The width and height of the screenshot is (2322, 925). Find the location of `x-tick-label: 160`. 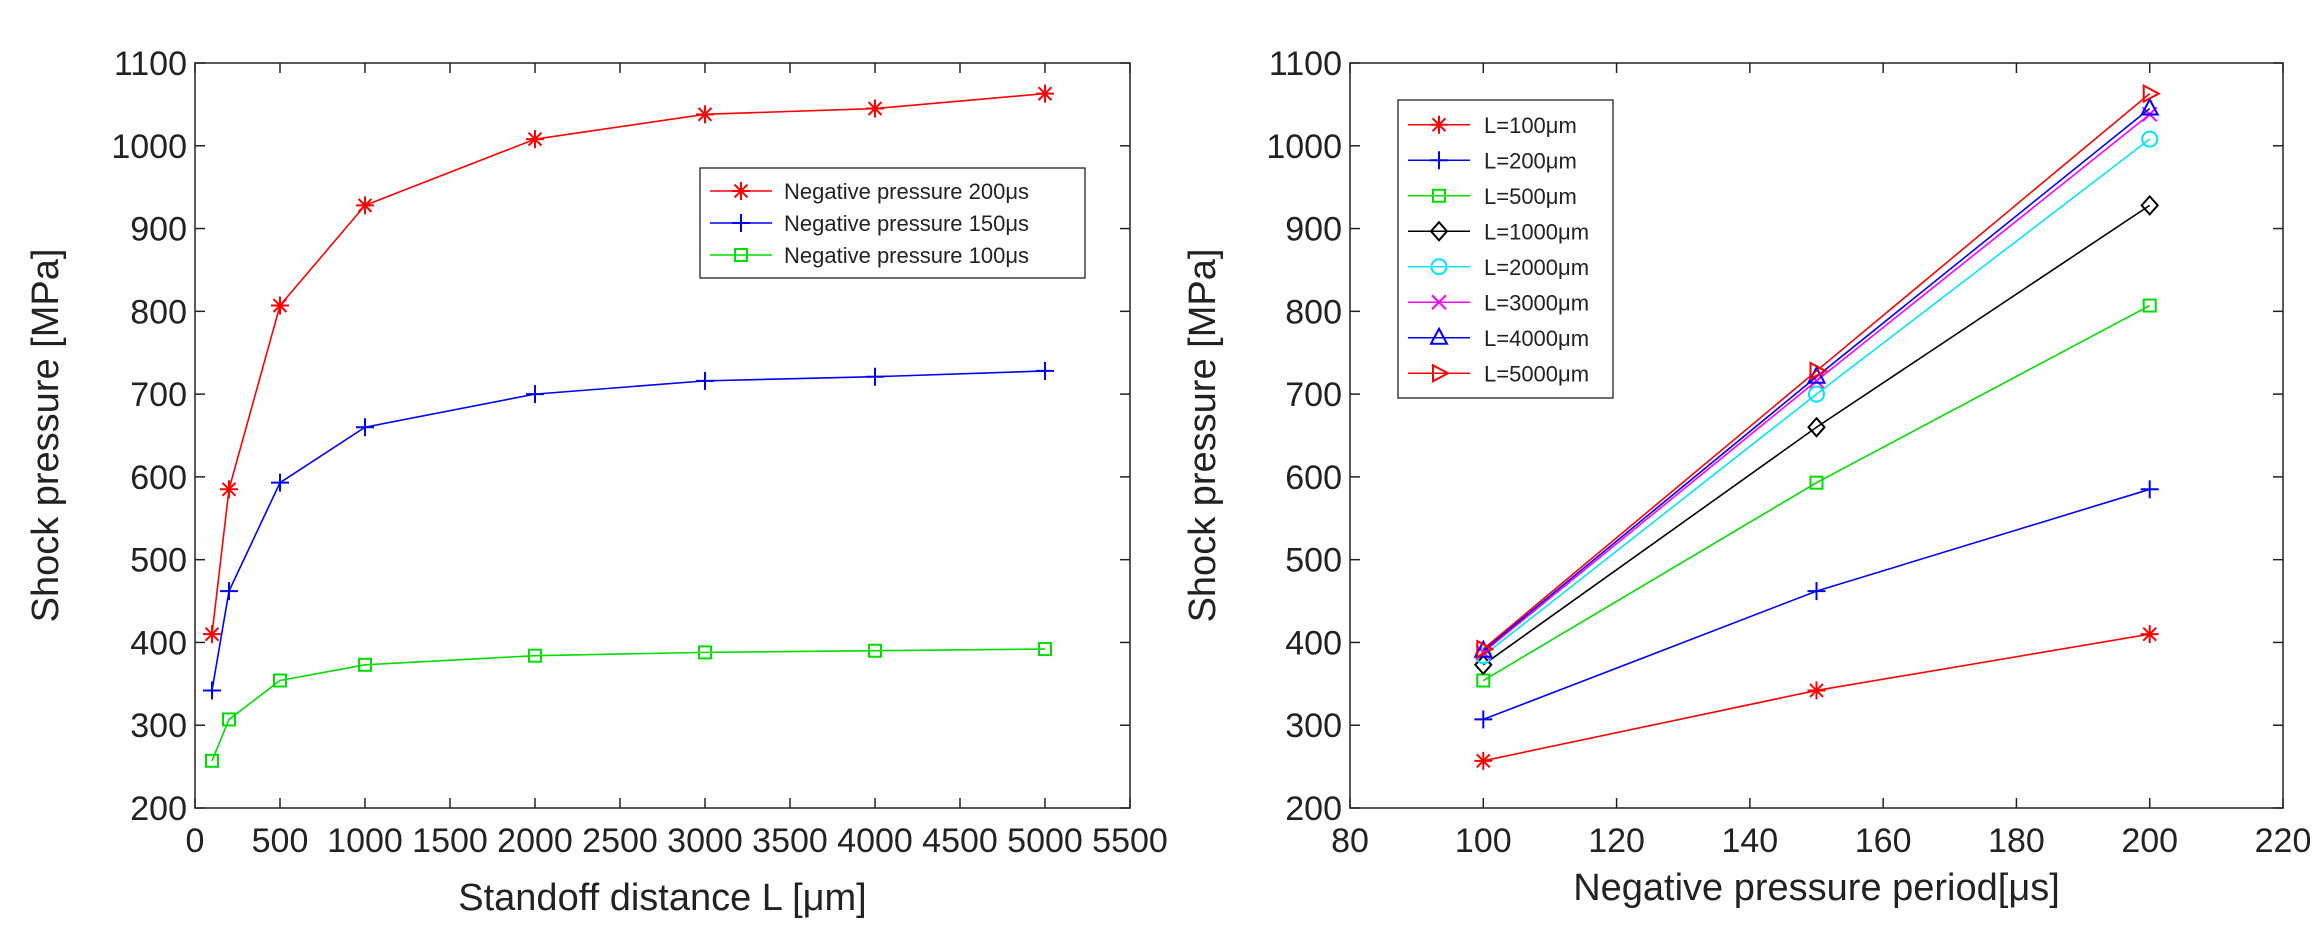

x-tick-label: 160 is located at coordinates (1883, 841).